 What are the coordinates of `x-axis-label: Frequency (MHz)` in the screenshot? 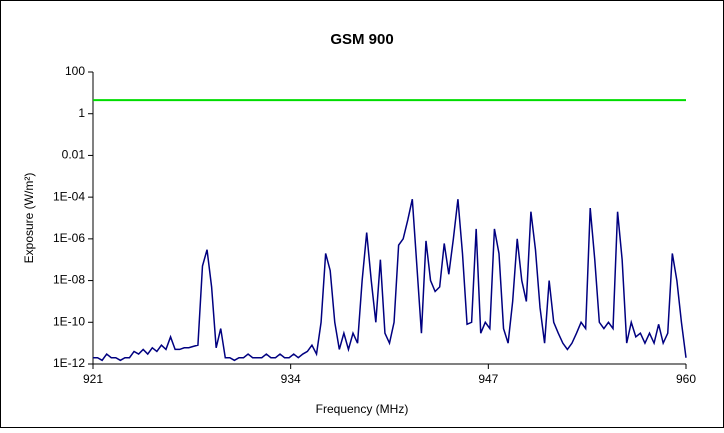 It's located at (362, 409).